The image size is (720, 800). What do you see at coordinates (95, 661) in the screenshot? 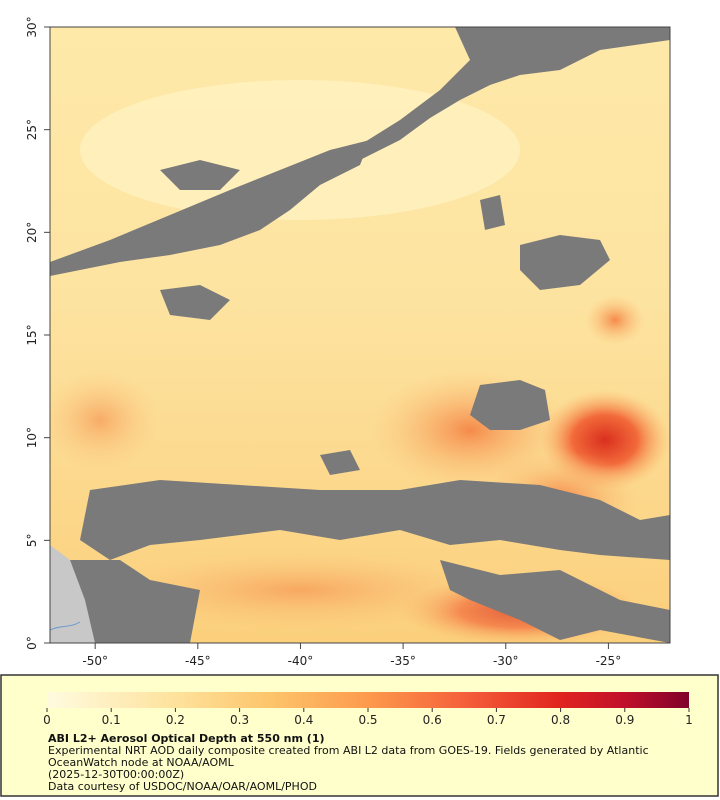
I see `x-tick-label: -50°` at bounding box center [95, 661].